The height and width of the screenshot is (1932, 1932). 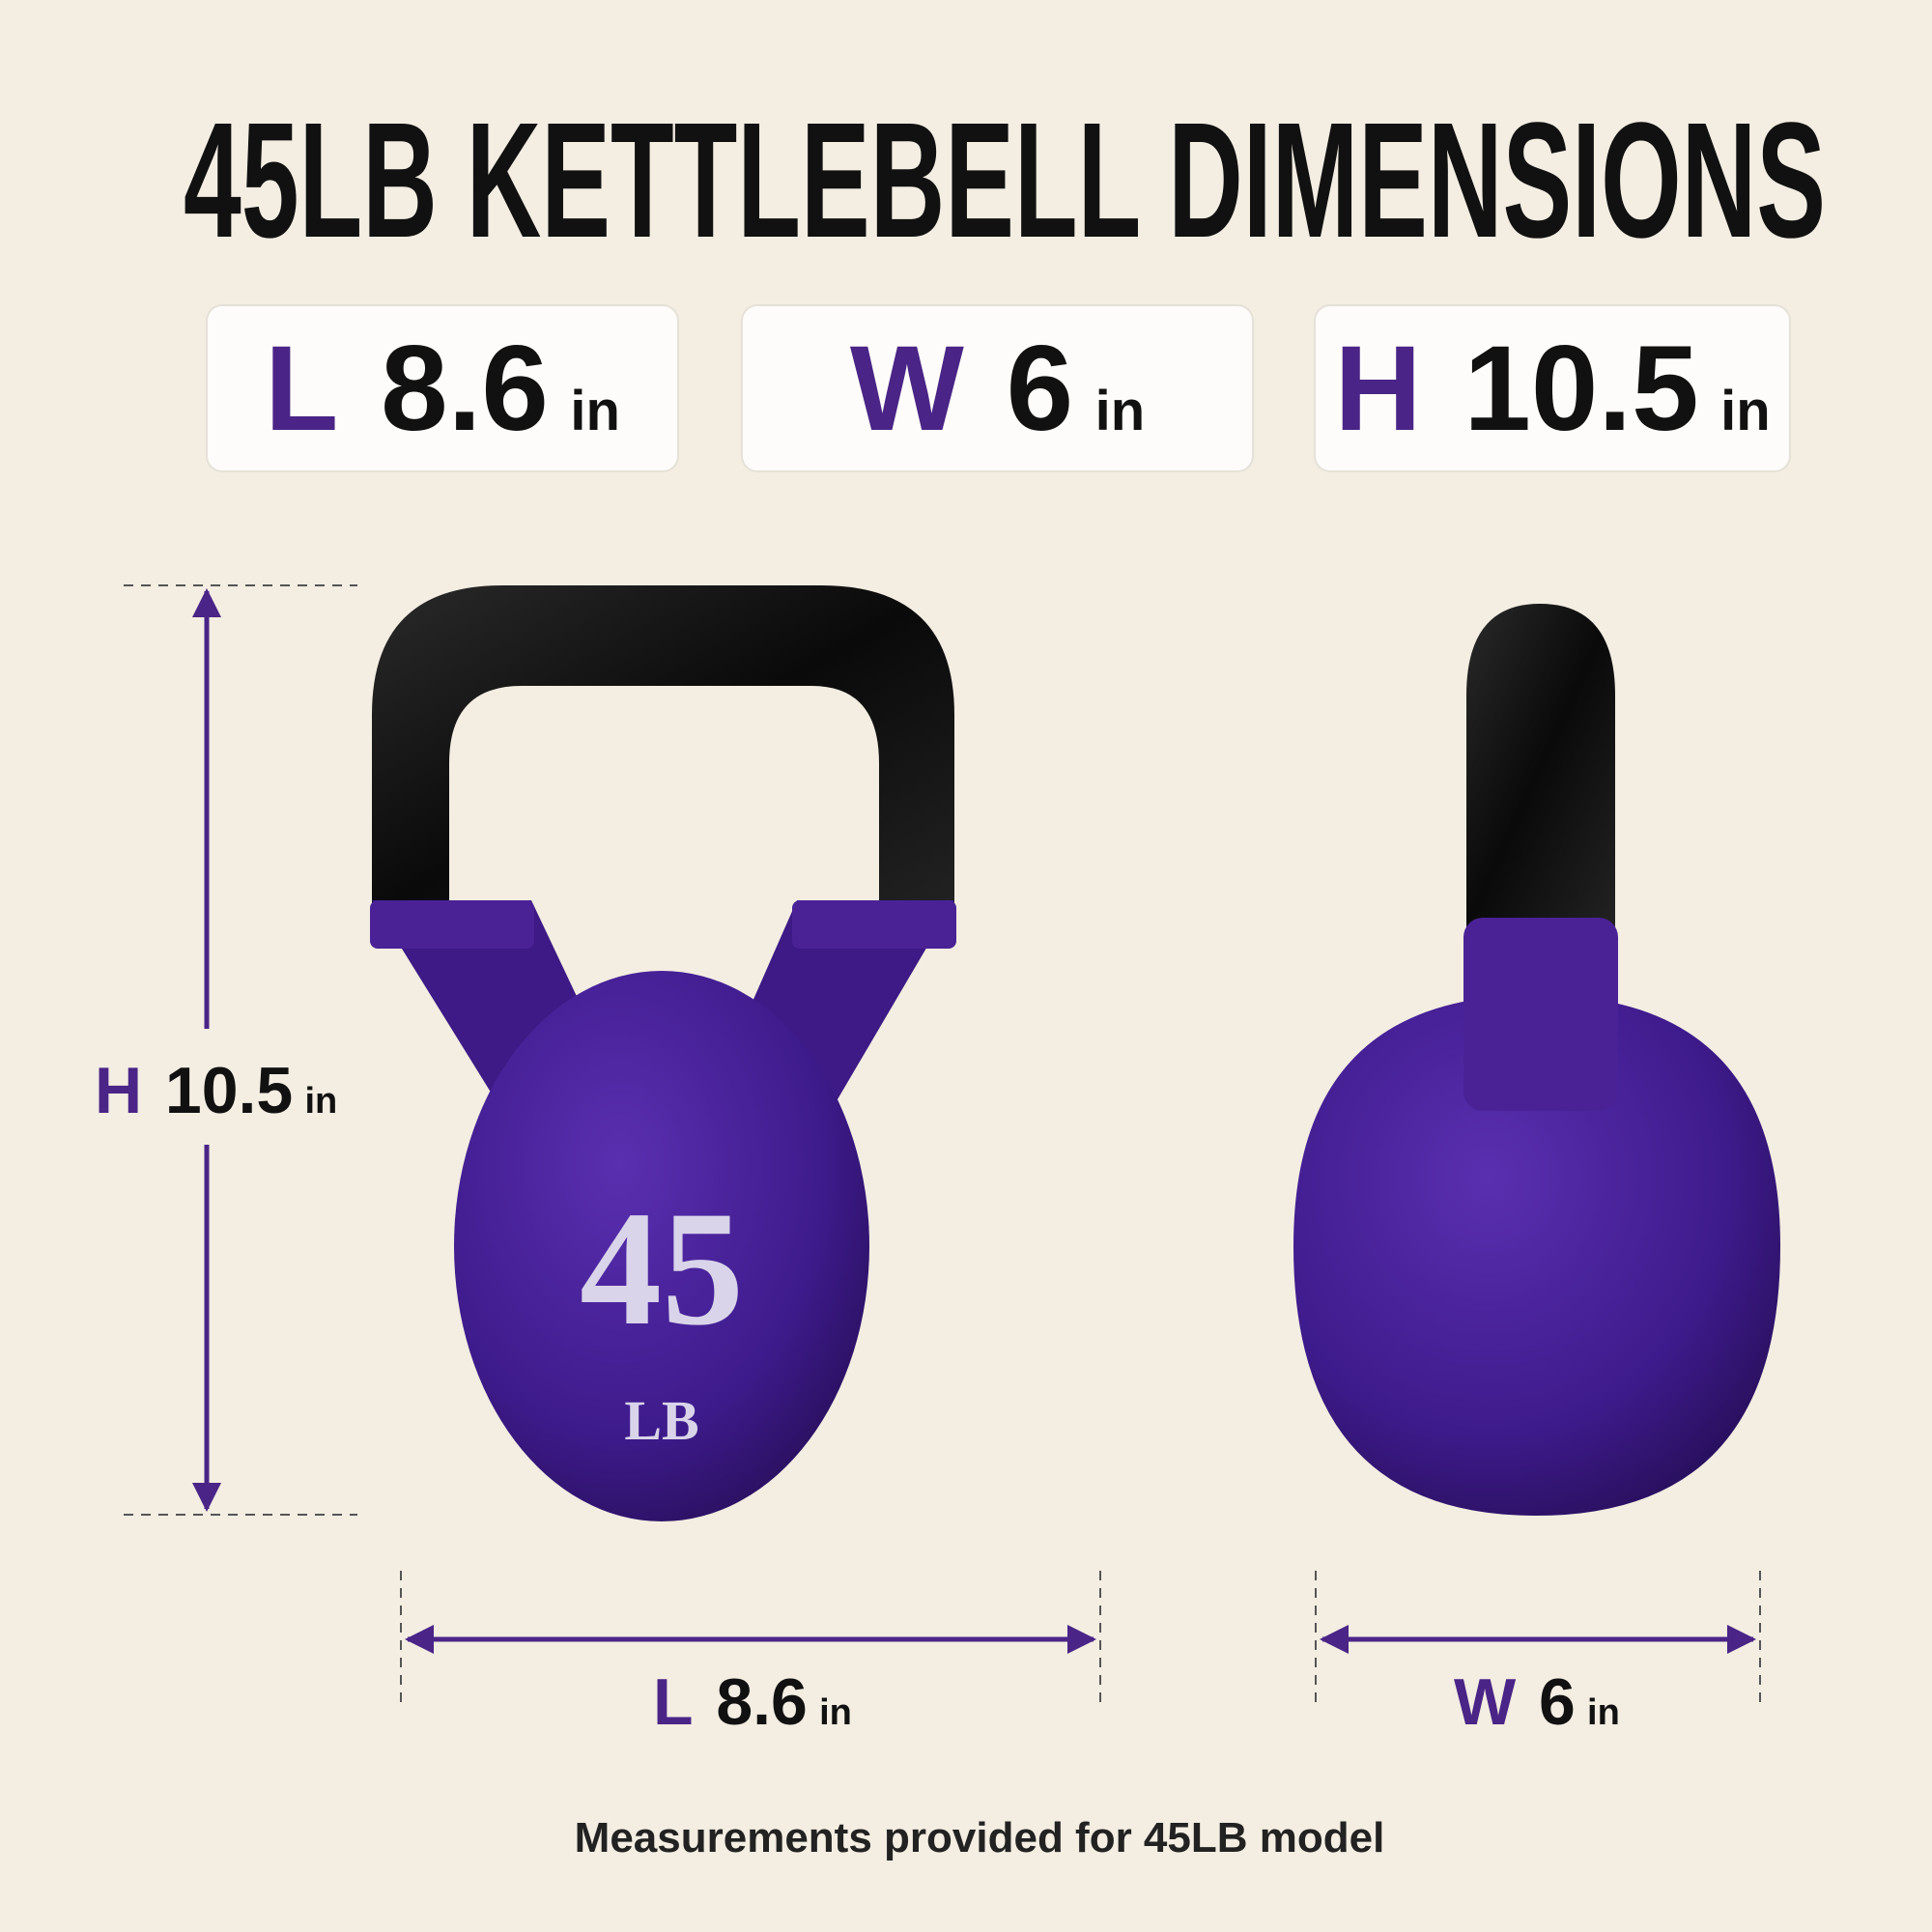 I want to click on kettlebell-front: 45 LB, so click(x=663, y=1053).